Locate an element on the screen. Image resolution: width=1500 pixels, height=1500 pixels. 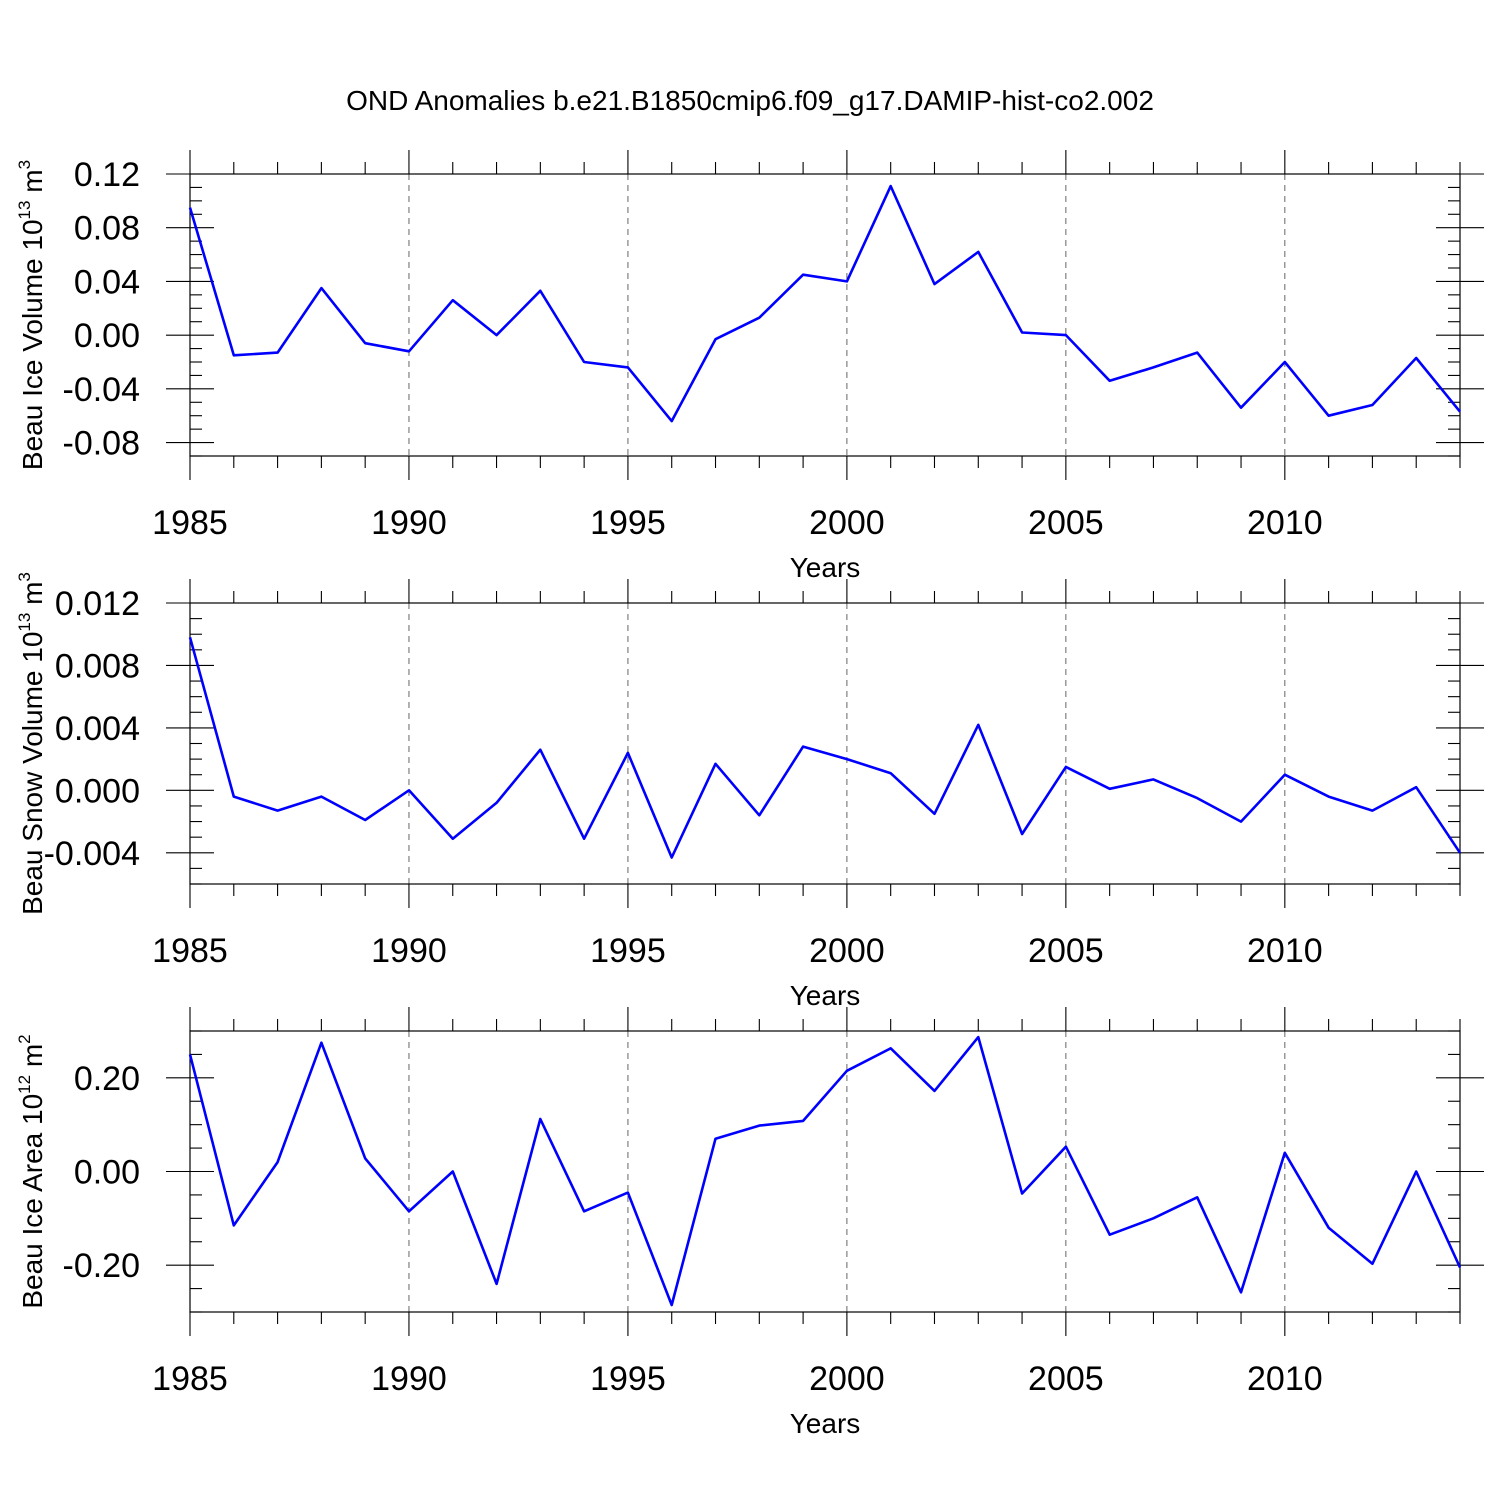
series-line-snow-volume is located at coordinates (825, 747).